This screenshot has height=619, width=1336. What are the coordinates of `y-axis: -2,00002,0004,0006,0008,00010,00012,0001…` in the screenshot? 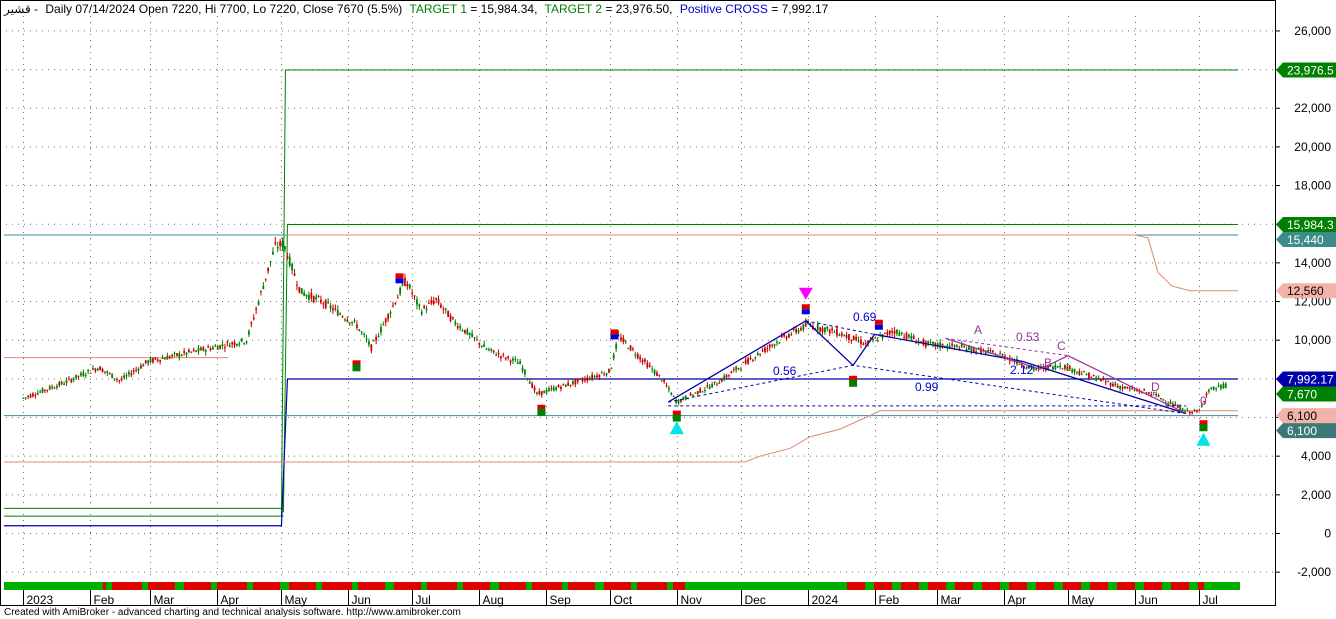 It's located at (1303, 301).